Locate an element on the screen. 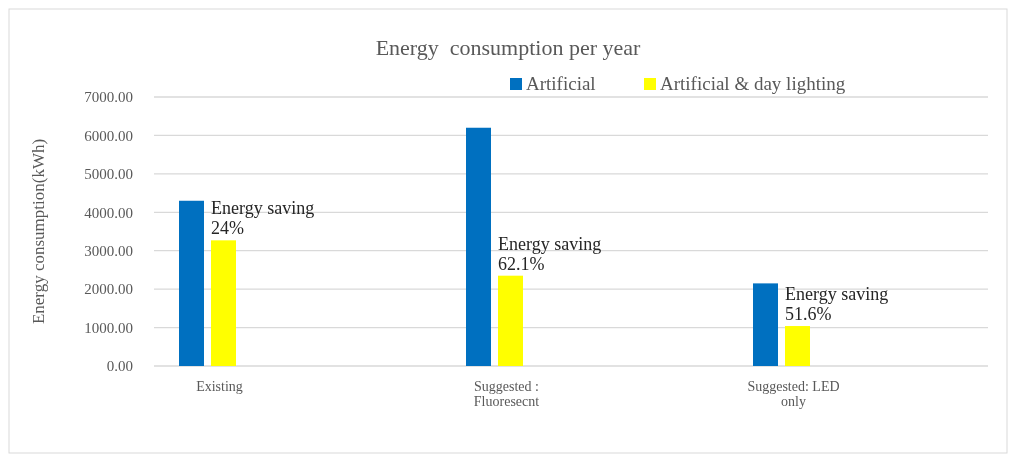  y-axis-title: Energy consumption(kWh) is located at coordinates (38, 231).